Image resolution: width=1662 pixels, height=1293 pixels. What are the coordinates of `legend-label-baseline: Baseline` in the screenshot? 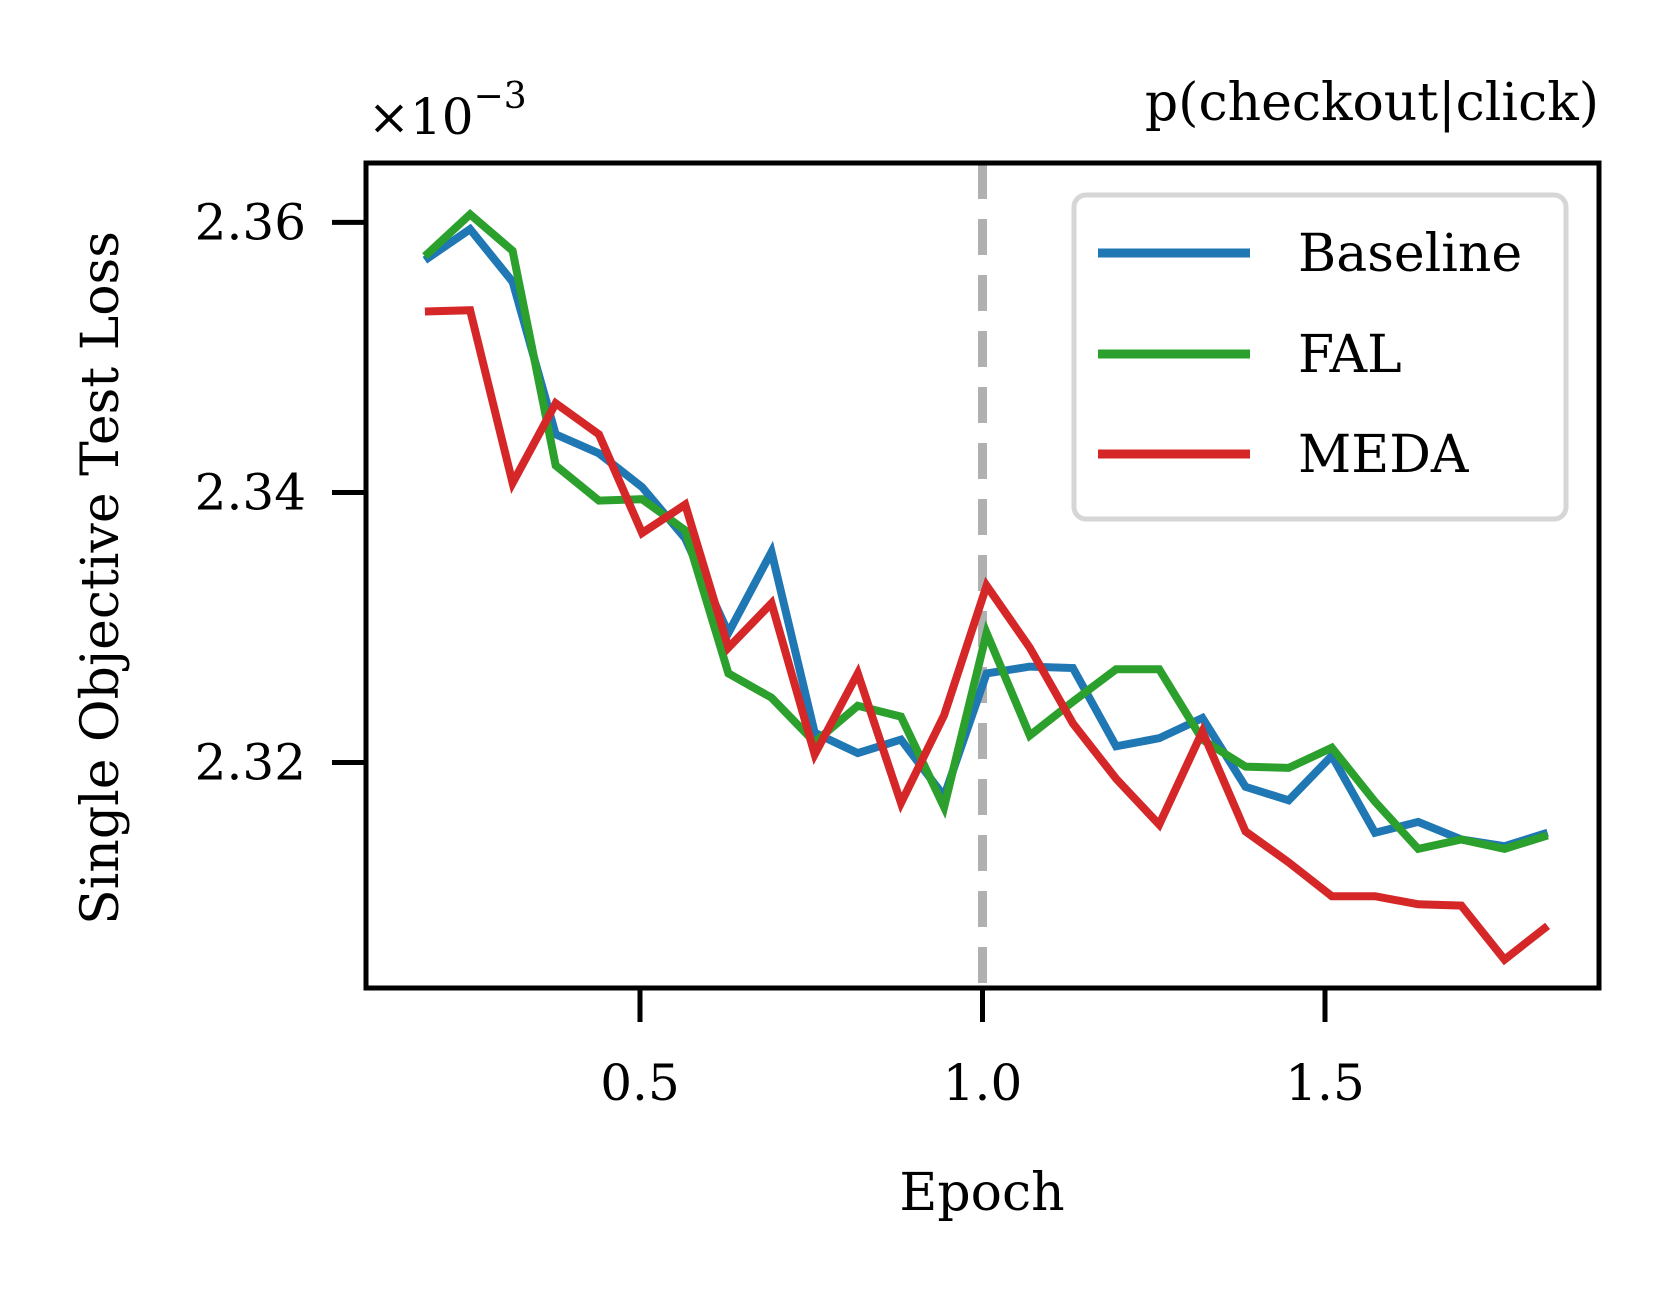 It's located at (1410, 254).